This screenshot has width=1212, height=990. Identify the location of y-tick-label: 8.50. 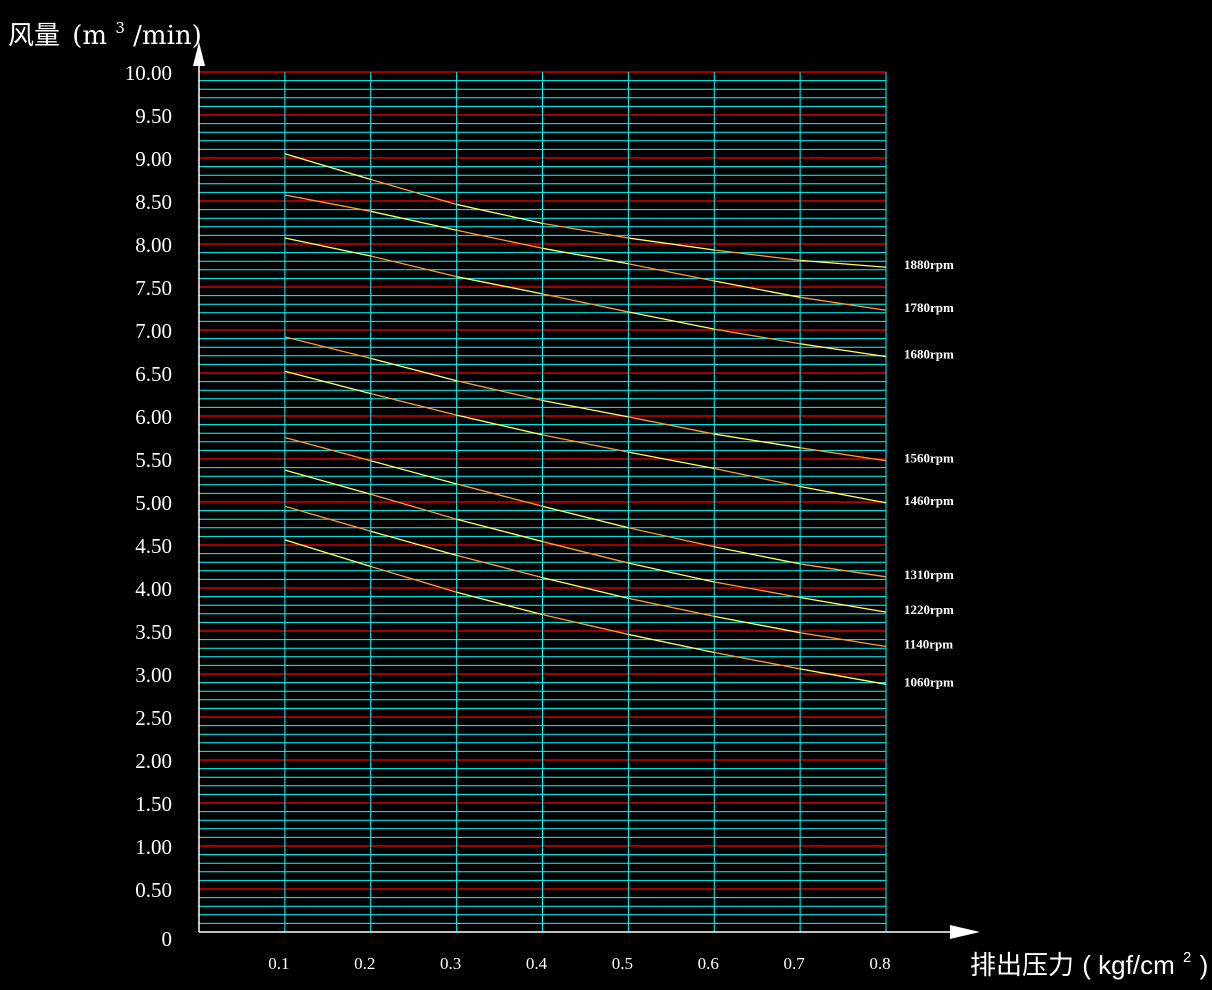
(153, 202).